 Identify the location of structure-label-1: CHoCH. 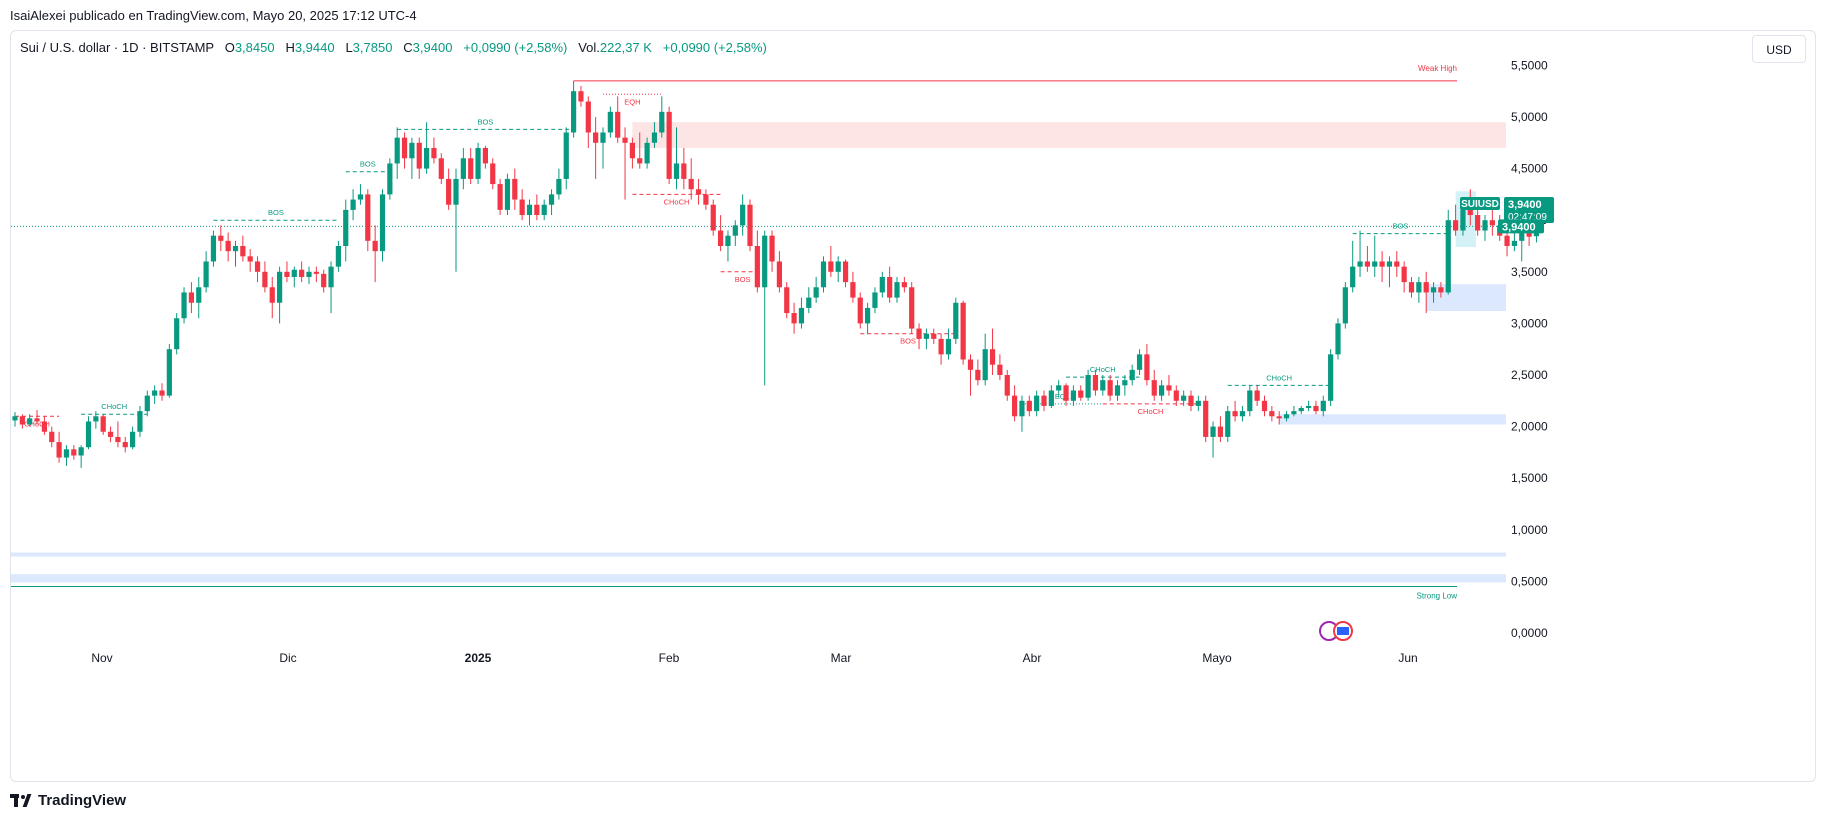
(114, 406).